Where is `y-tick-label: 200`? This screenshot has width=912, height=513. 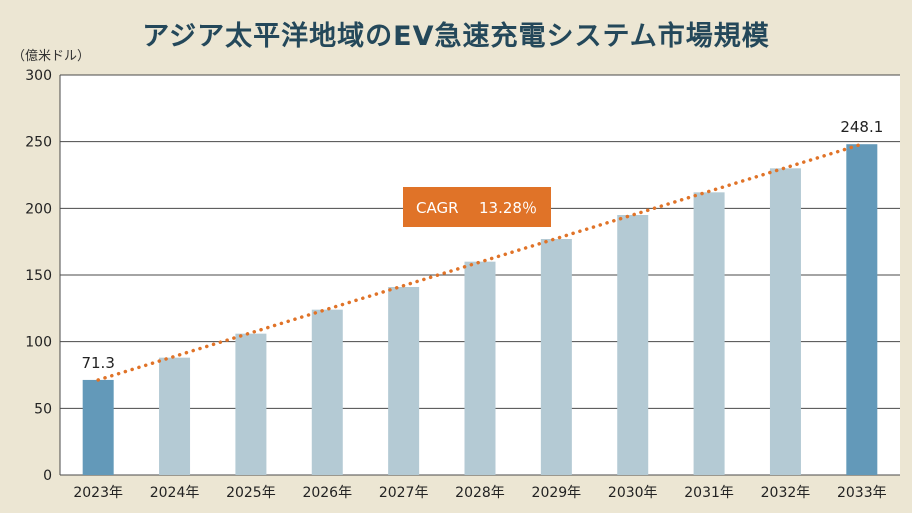 y-tick-label: 200 is located at coordinates (38, 209).